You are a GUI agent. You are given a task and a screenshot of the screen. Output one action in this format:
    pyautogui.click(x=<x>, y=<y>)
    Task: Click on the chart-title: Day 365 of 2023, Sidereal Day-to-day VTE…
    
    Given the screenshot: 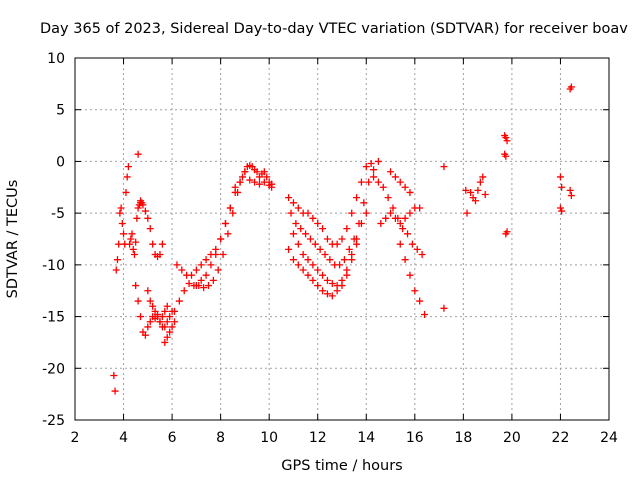 What is the action you would take?
    pyautogui.click(x=334, y=29)
    